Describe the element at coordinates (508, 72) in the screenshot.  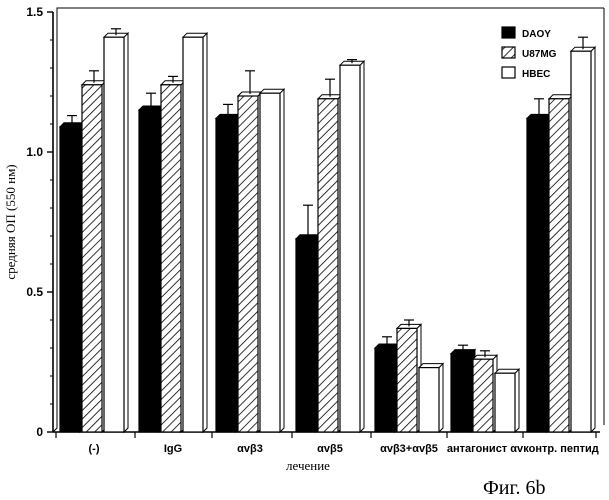
I see `legend-swatch-hbec` at that location.